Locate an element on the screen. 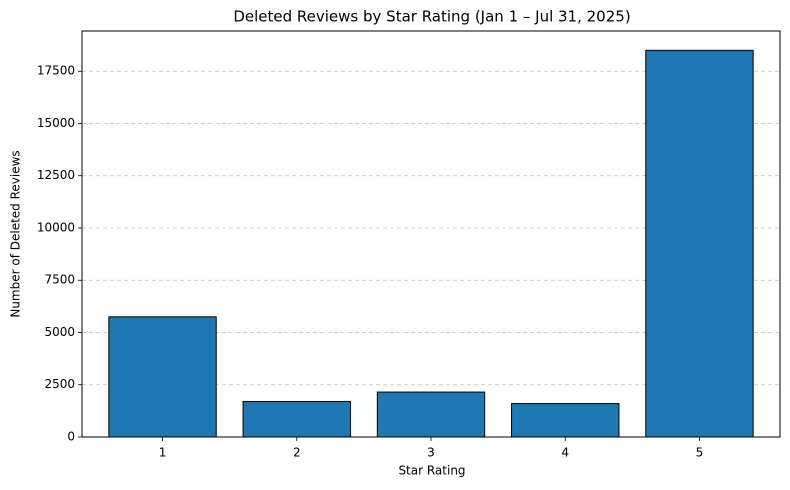  y-tick-label: 7500 is located at coordinates (59, 280).